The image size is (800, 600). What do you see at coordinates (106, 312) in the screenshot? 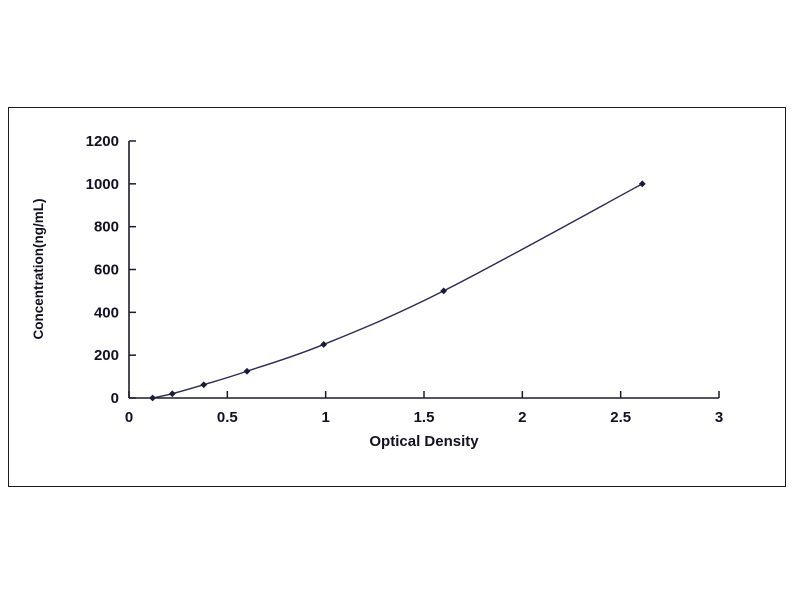
I see `y-tick-label: 400` at bounding box center [106, 312].